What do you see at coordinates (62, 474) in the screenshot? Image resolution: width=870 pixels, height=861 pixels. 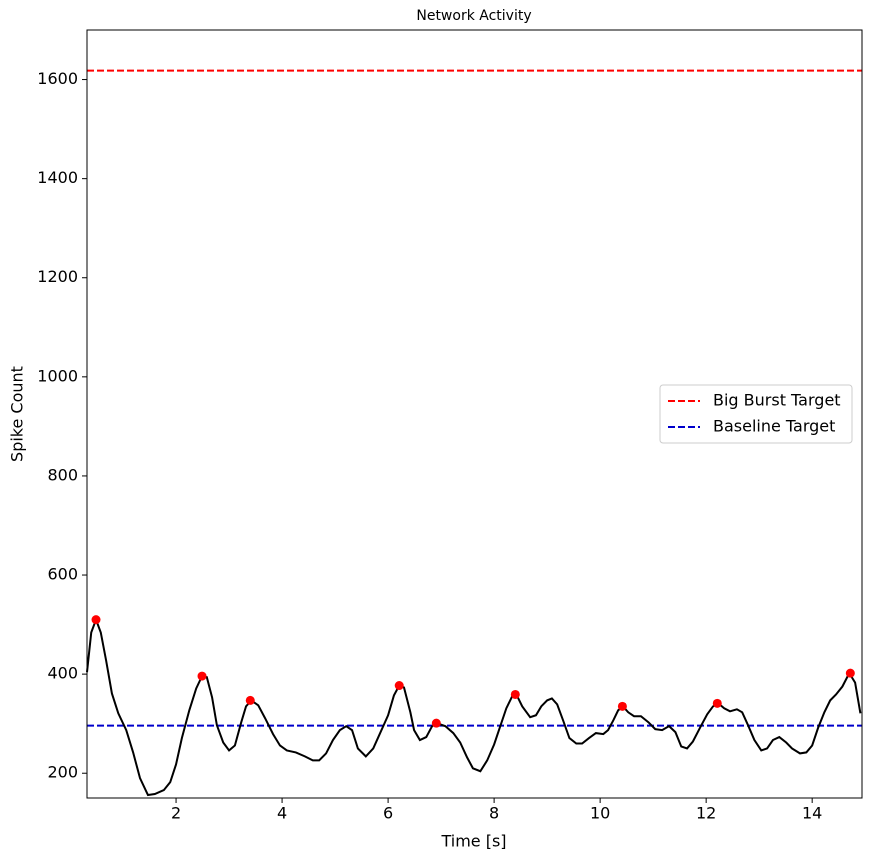 I see `y-tick-label: 800` at bounding box center [62, 474].